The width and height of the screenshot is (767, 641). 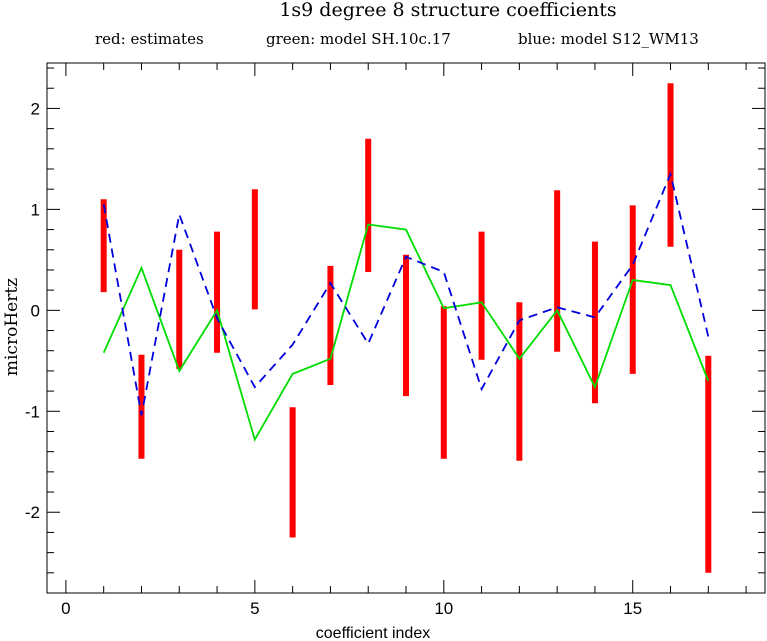 What do you see at coordinates (35, 108) in the screenshot?
I see `y-tick-label: 2` at bounding box center [35, 108].